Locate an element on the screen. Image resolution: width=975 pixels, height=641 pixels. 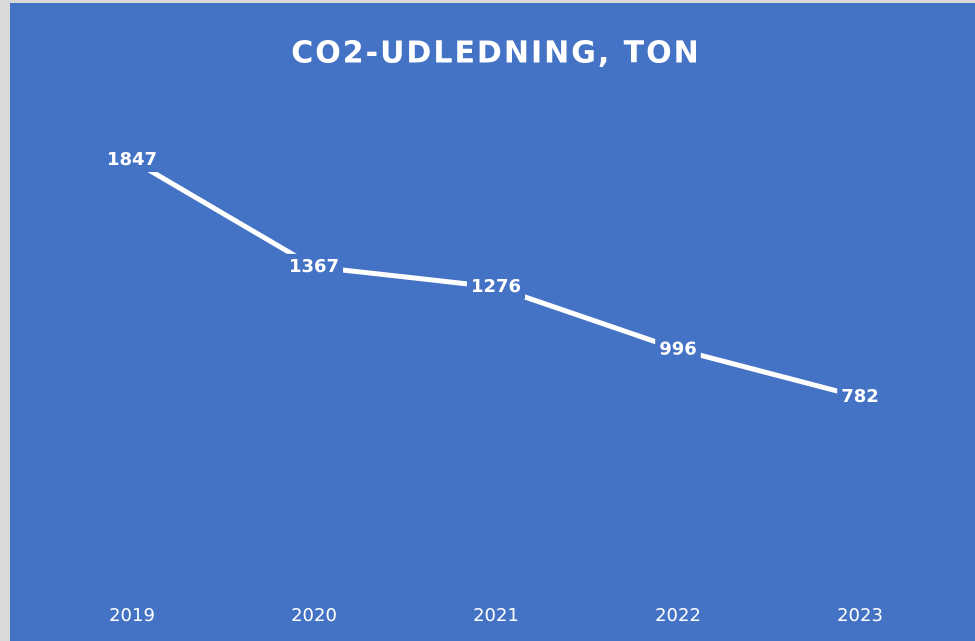
data-label: 1847 is located at coordinates (132, 159).